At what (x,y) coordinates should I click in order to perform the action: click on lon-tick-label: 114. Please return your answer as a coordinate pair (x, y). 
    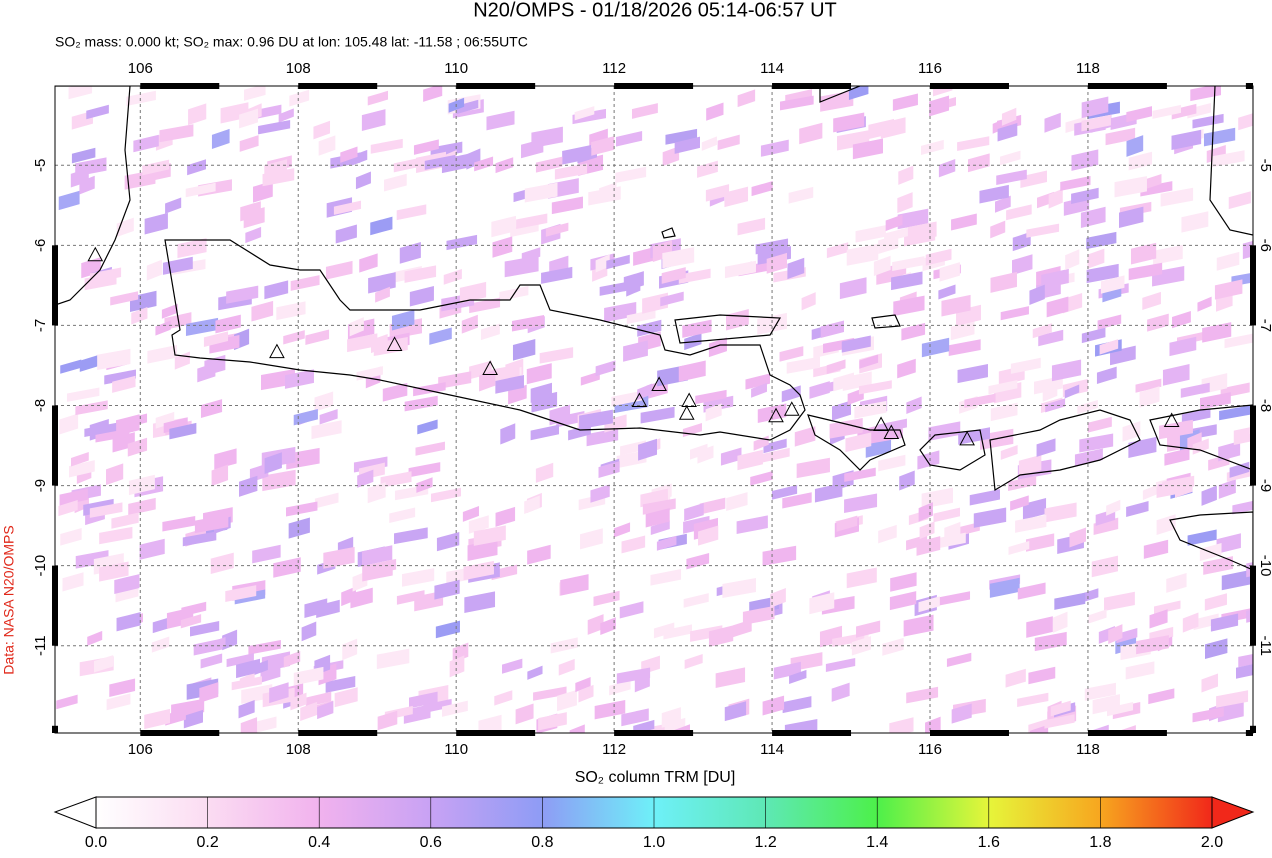
    Looking at the image, I should click on (772, 68).